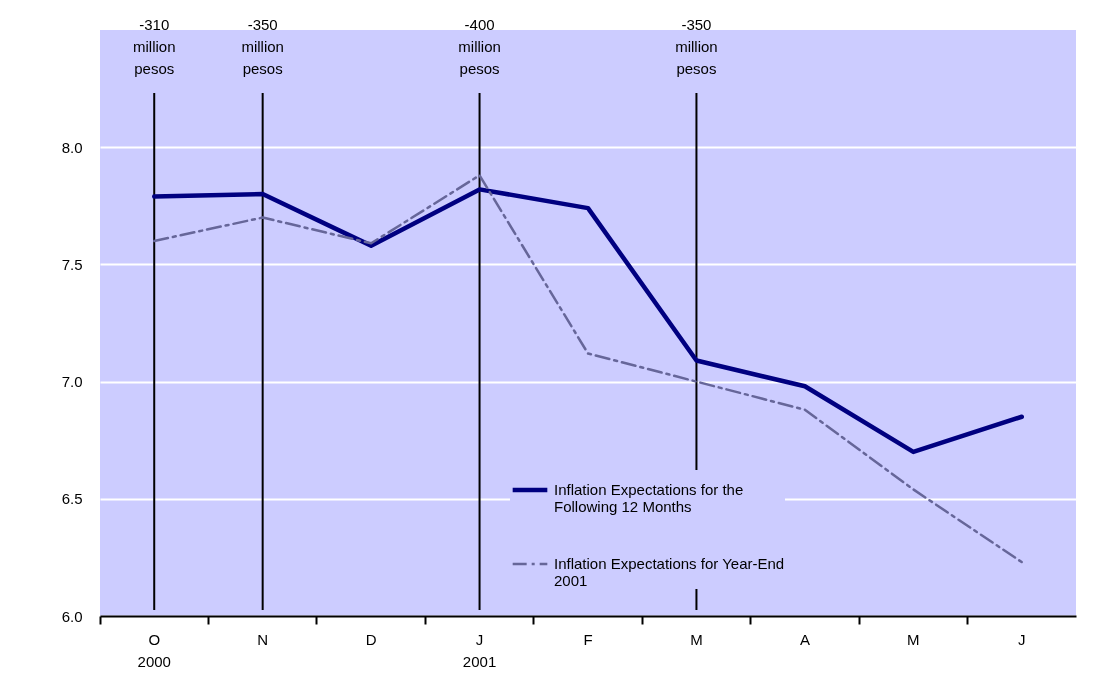  I want to click on legend-label: Inflation Expectations for the Following 12 Months, so click(649, 498).